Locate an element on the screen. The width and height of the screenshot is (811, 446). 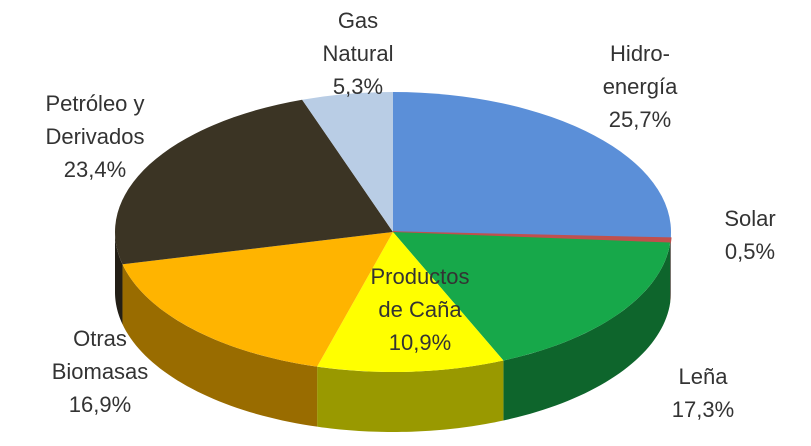
slice-label: Hidro- is located at coordinates (640, 53).